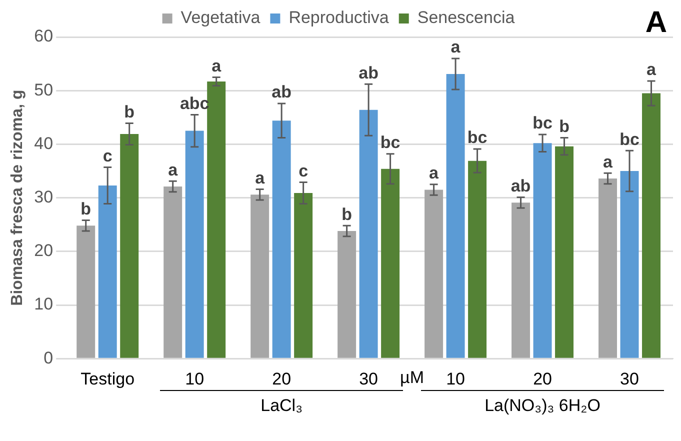  I want to click on y-tick-label: 10, so click(44, 304).